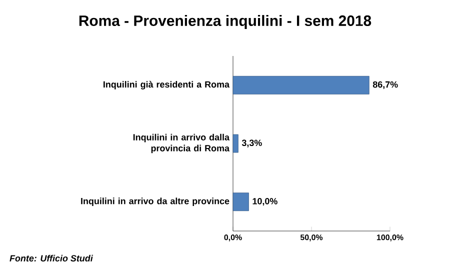 The image size is (450, 271). What do you see at coordinates (225, 22) in the screenshot?
I see `chart-title: Roma - Provenienza inquilini - I sem 2018` at bounding box center [225, 22].